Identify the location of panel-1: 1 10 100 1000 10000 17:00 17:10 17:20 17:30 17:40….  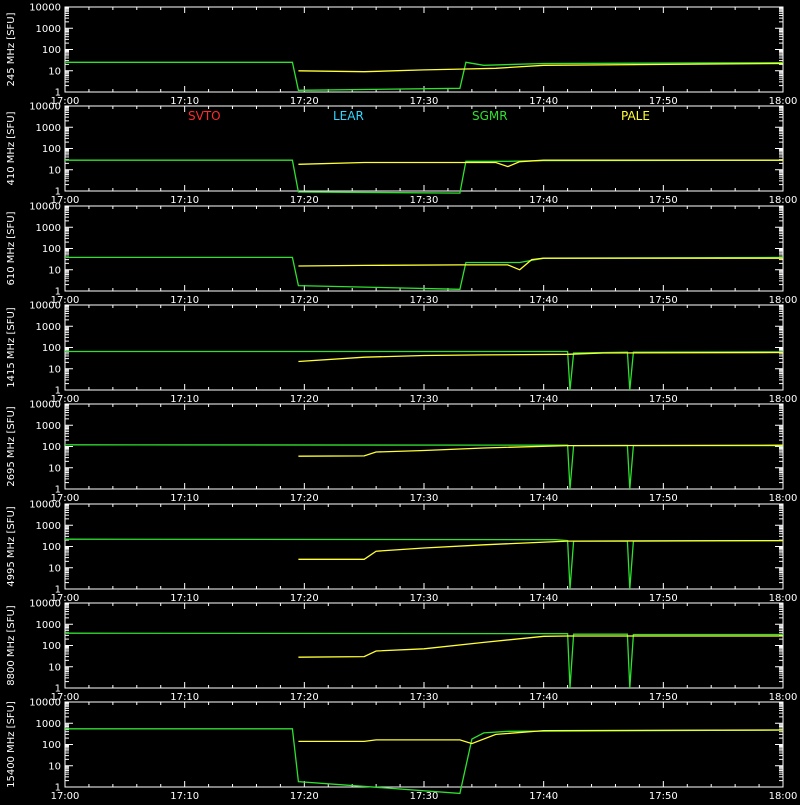
(401, 154).